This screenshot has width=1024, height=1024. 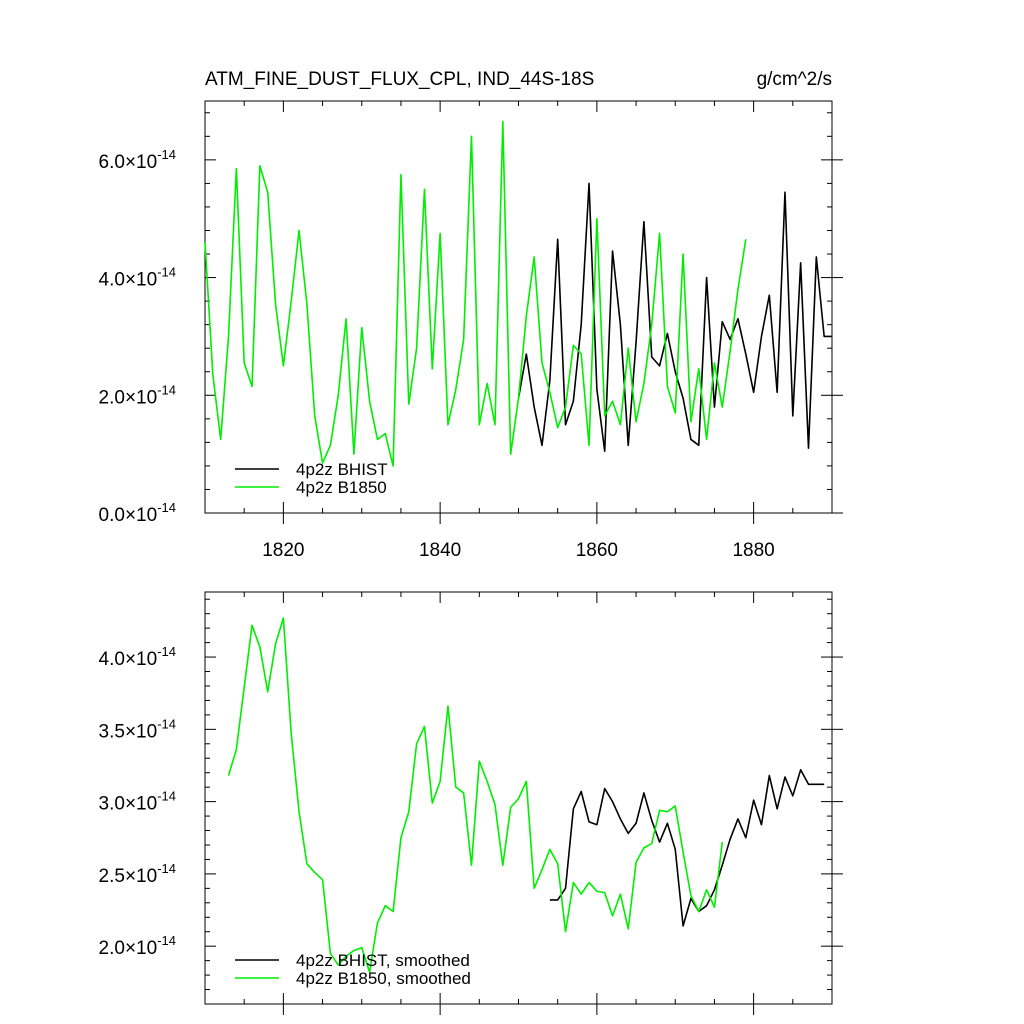 I want to click on y-tick-label: 2.5×10⁻¹⁴, so click(x=137, y=874).